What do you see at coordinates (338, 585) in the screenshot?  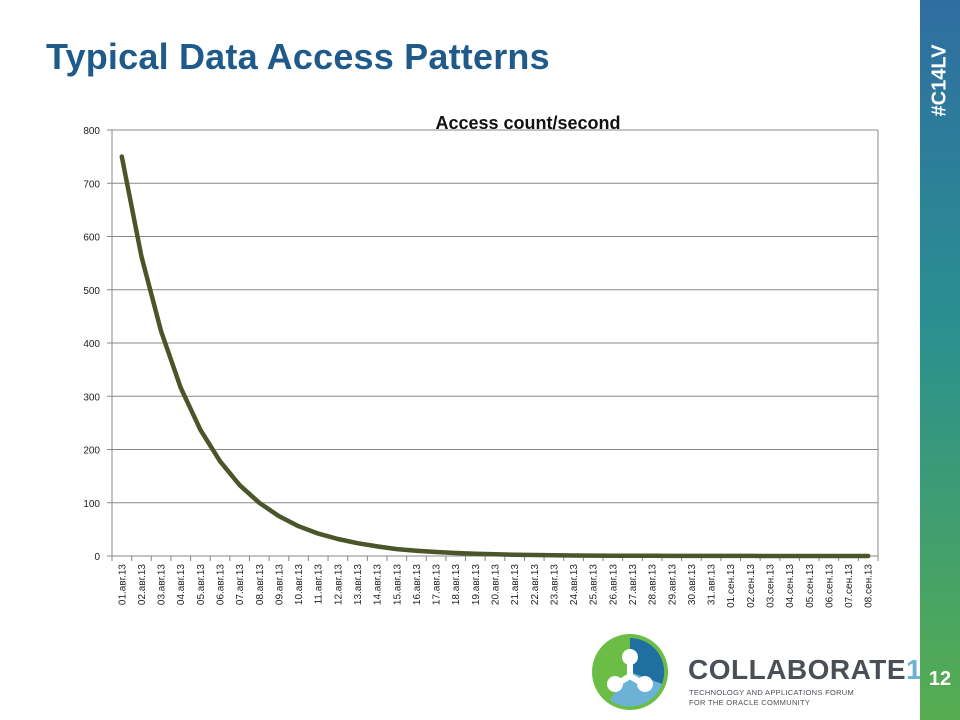 I see `x-tick-label: 12.авг.13` at bounding box center [338, 585].